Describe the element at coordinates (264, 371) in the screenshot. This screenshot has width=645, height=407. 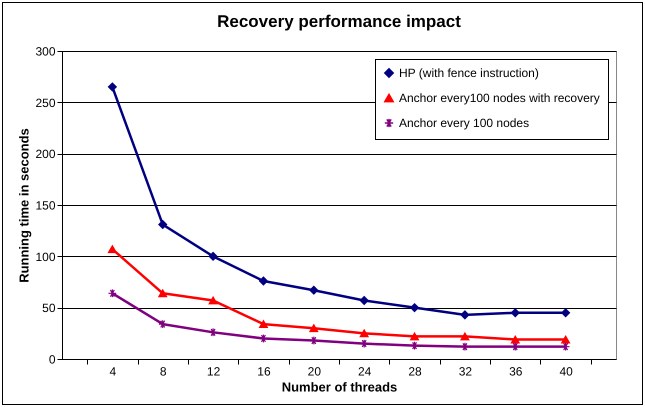
I see `x-tick-label: 16` at that location.